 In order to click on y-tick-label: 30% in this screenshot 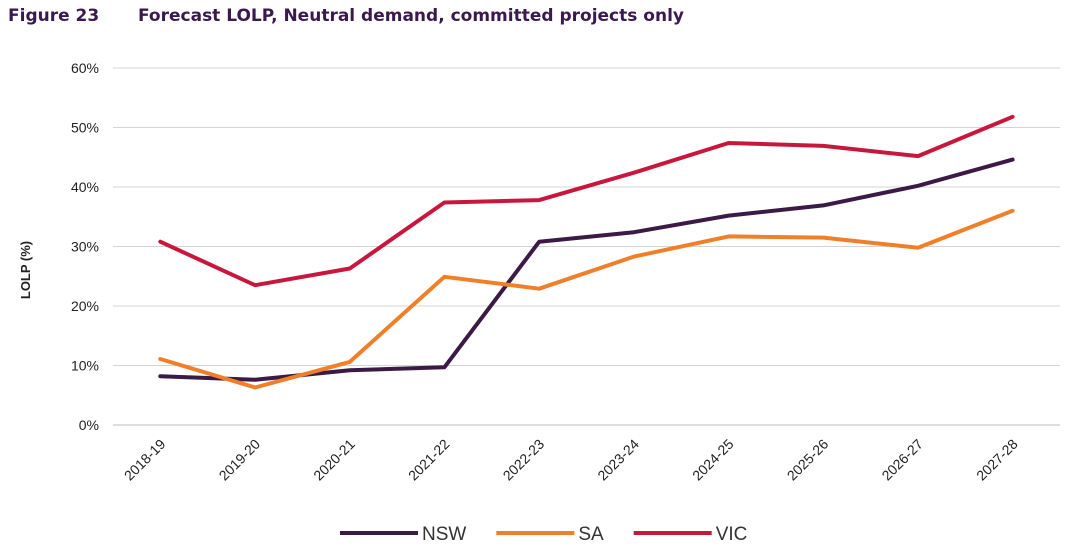, I will do `click(85, 247)`.